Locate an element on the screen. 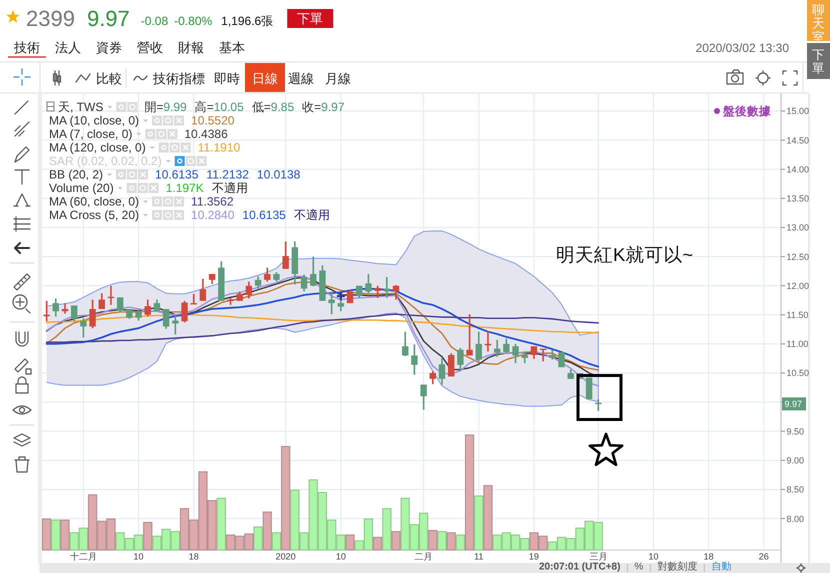 The width and height of the screenshot is (830, 573). text: 自動 is located at coordinates (721, 566).